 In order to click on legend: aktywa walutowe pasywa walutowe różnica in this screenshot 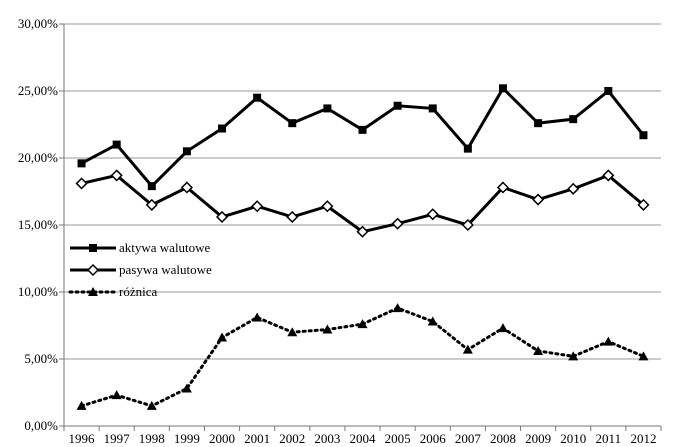, I will do `click(140, 269)`.